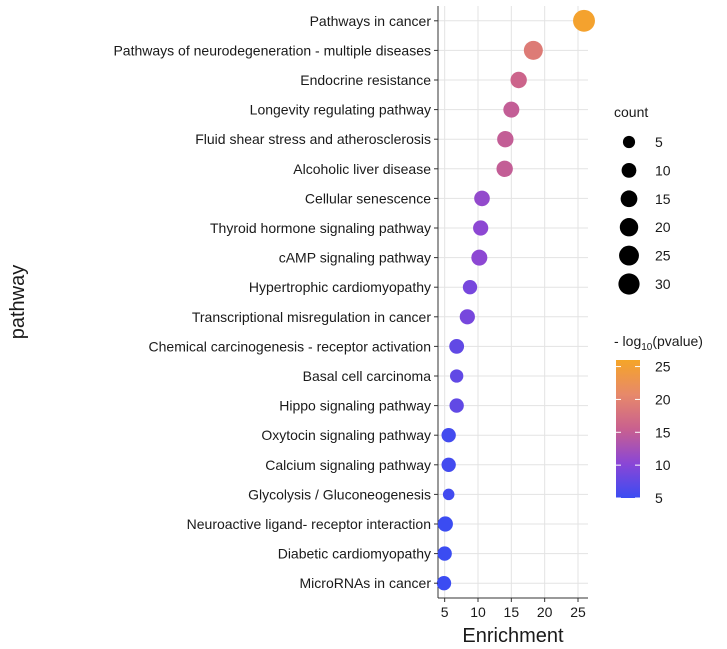 This screenshot has width=727, height=649. I want to click on size-legend: count 5 10 15 20 25 30, so click(642, 199).